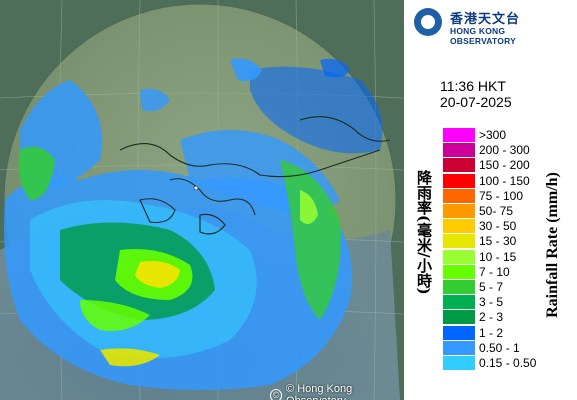 The image size is (577, 400). I want to click on copyright-text: © Hong Kong Observatory, so click(319, 391).